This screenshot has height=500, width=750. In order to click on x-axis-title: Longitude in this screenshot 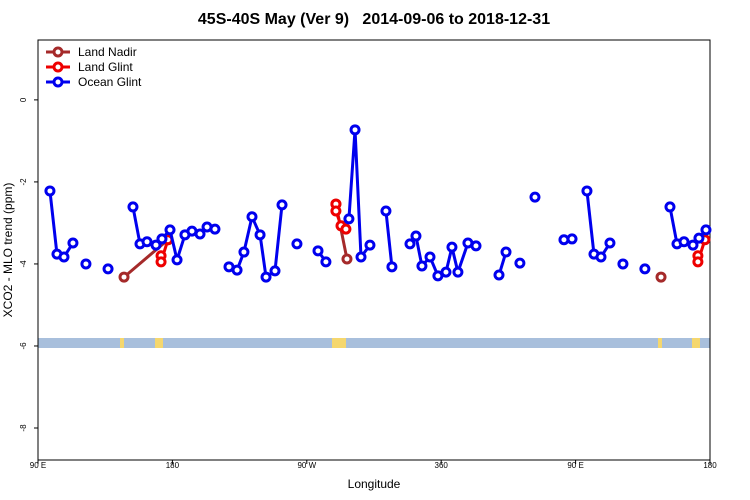, I will do `click(374, 484)`.